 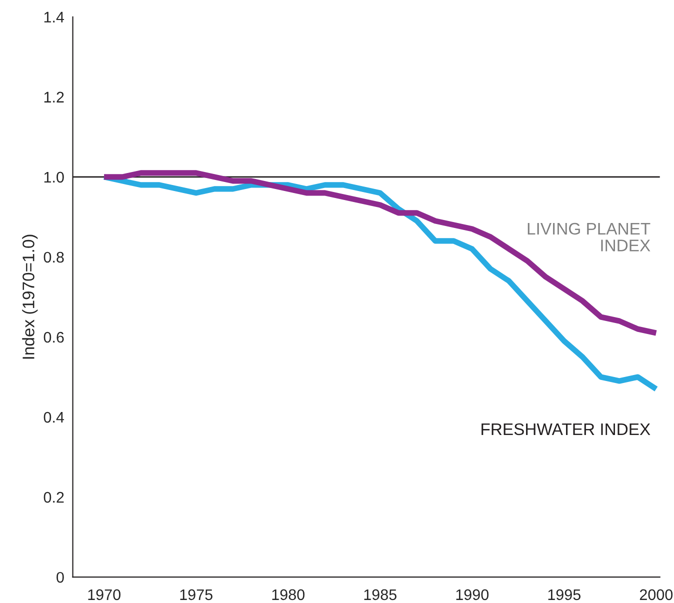 I want to click on x-tick-label: 1975, so click(x=196, y=594).